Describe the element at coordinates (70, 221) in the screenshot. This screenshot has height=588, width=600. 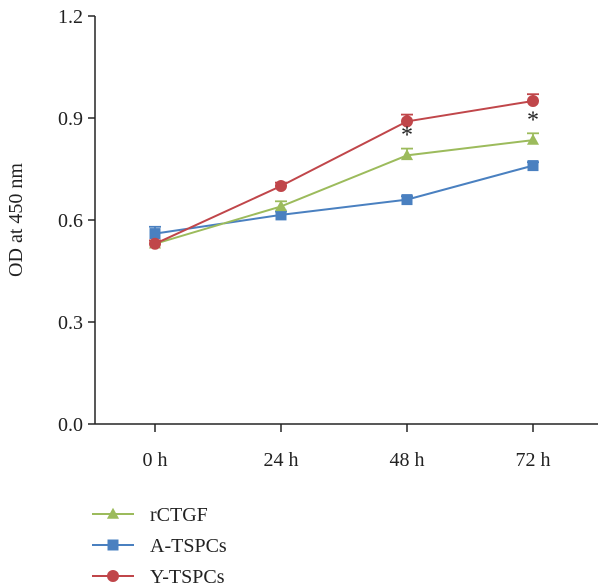
I see `y-tick-label: 0.6` at that location.